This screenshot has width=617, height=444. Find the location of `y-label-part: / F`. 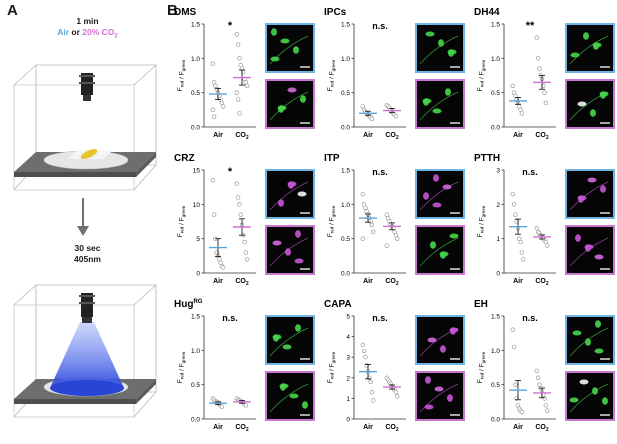

y-label-part: / F is located at coordinates (182, 221).